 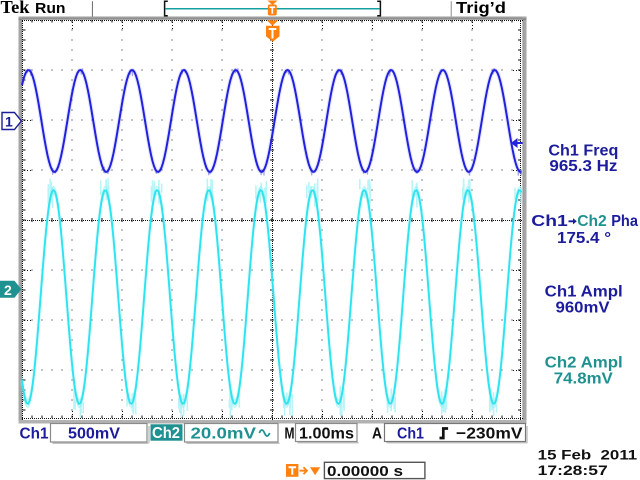 I want to click on svg-text: 15 Feb 2011, so click(x=588, y=454).